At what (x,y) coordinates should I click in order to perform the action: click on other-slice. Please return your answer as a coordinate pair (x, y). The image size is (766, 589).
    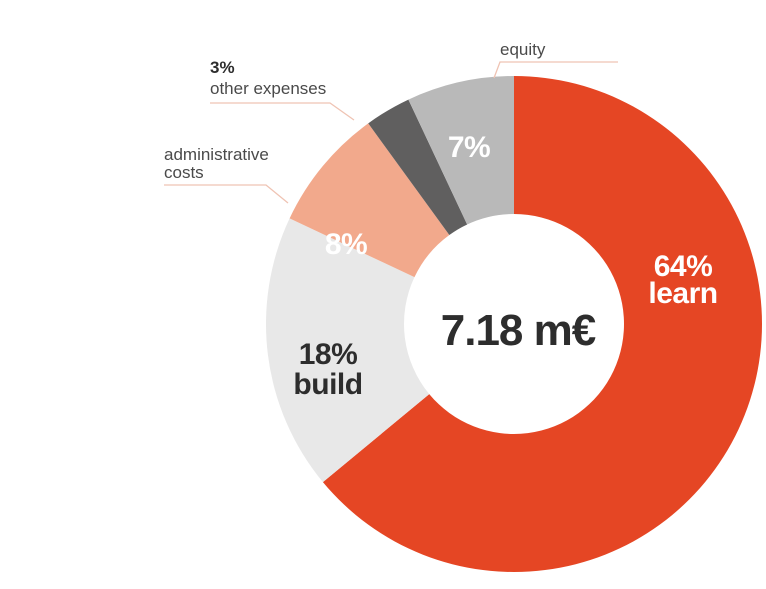
    Looking at the image, I should click on (418, 167).